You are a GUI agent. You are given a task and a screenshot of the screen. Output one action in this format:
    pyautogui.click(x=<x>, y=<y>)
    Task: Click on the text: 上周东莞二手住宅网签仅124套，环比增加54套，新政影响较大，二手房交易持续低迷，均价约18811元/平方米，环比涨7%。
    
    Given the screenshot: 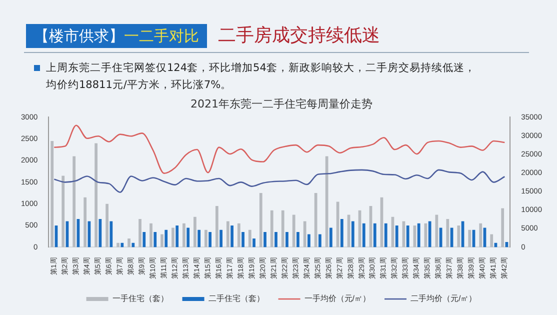 What is the action you would take?
    pyautogui.click(x=261, y=77)
    